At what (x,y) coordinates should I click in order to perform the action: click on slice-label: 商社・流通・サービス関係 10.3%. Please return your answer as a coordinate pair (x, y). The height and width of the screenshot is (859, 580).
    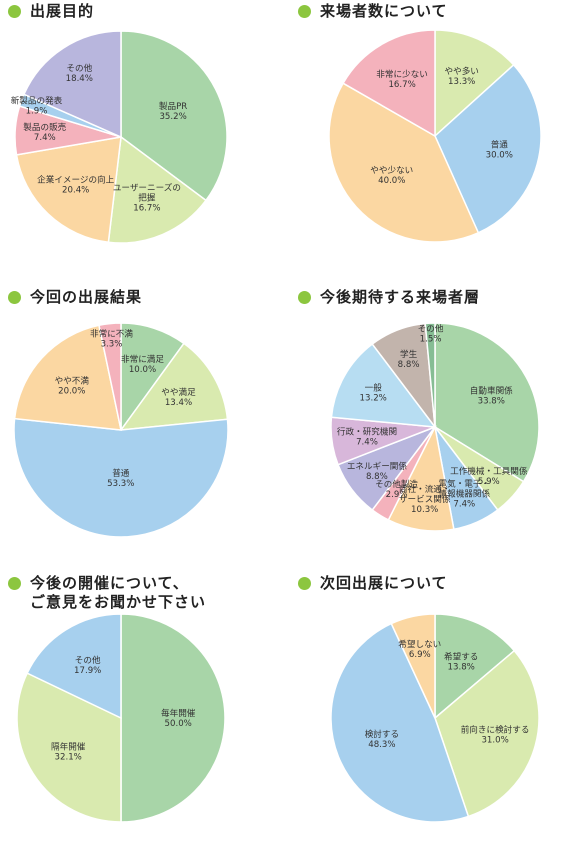
    Looking at the image, I should click on (425, 499).